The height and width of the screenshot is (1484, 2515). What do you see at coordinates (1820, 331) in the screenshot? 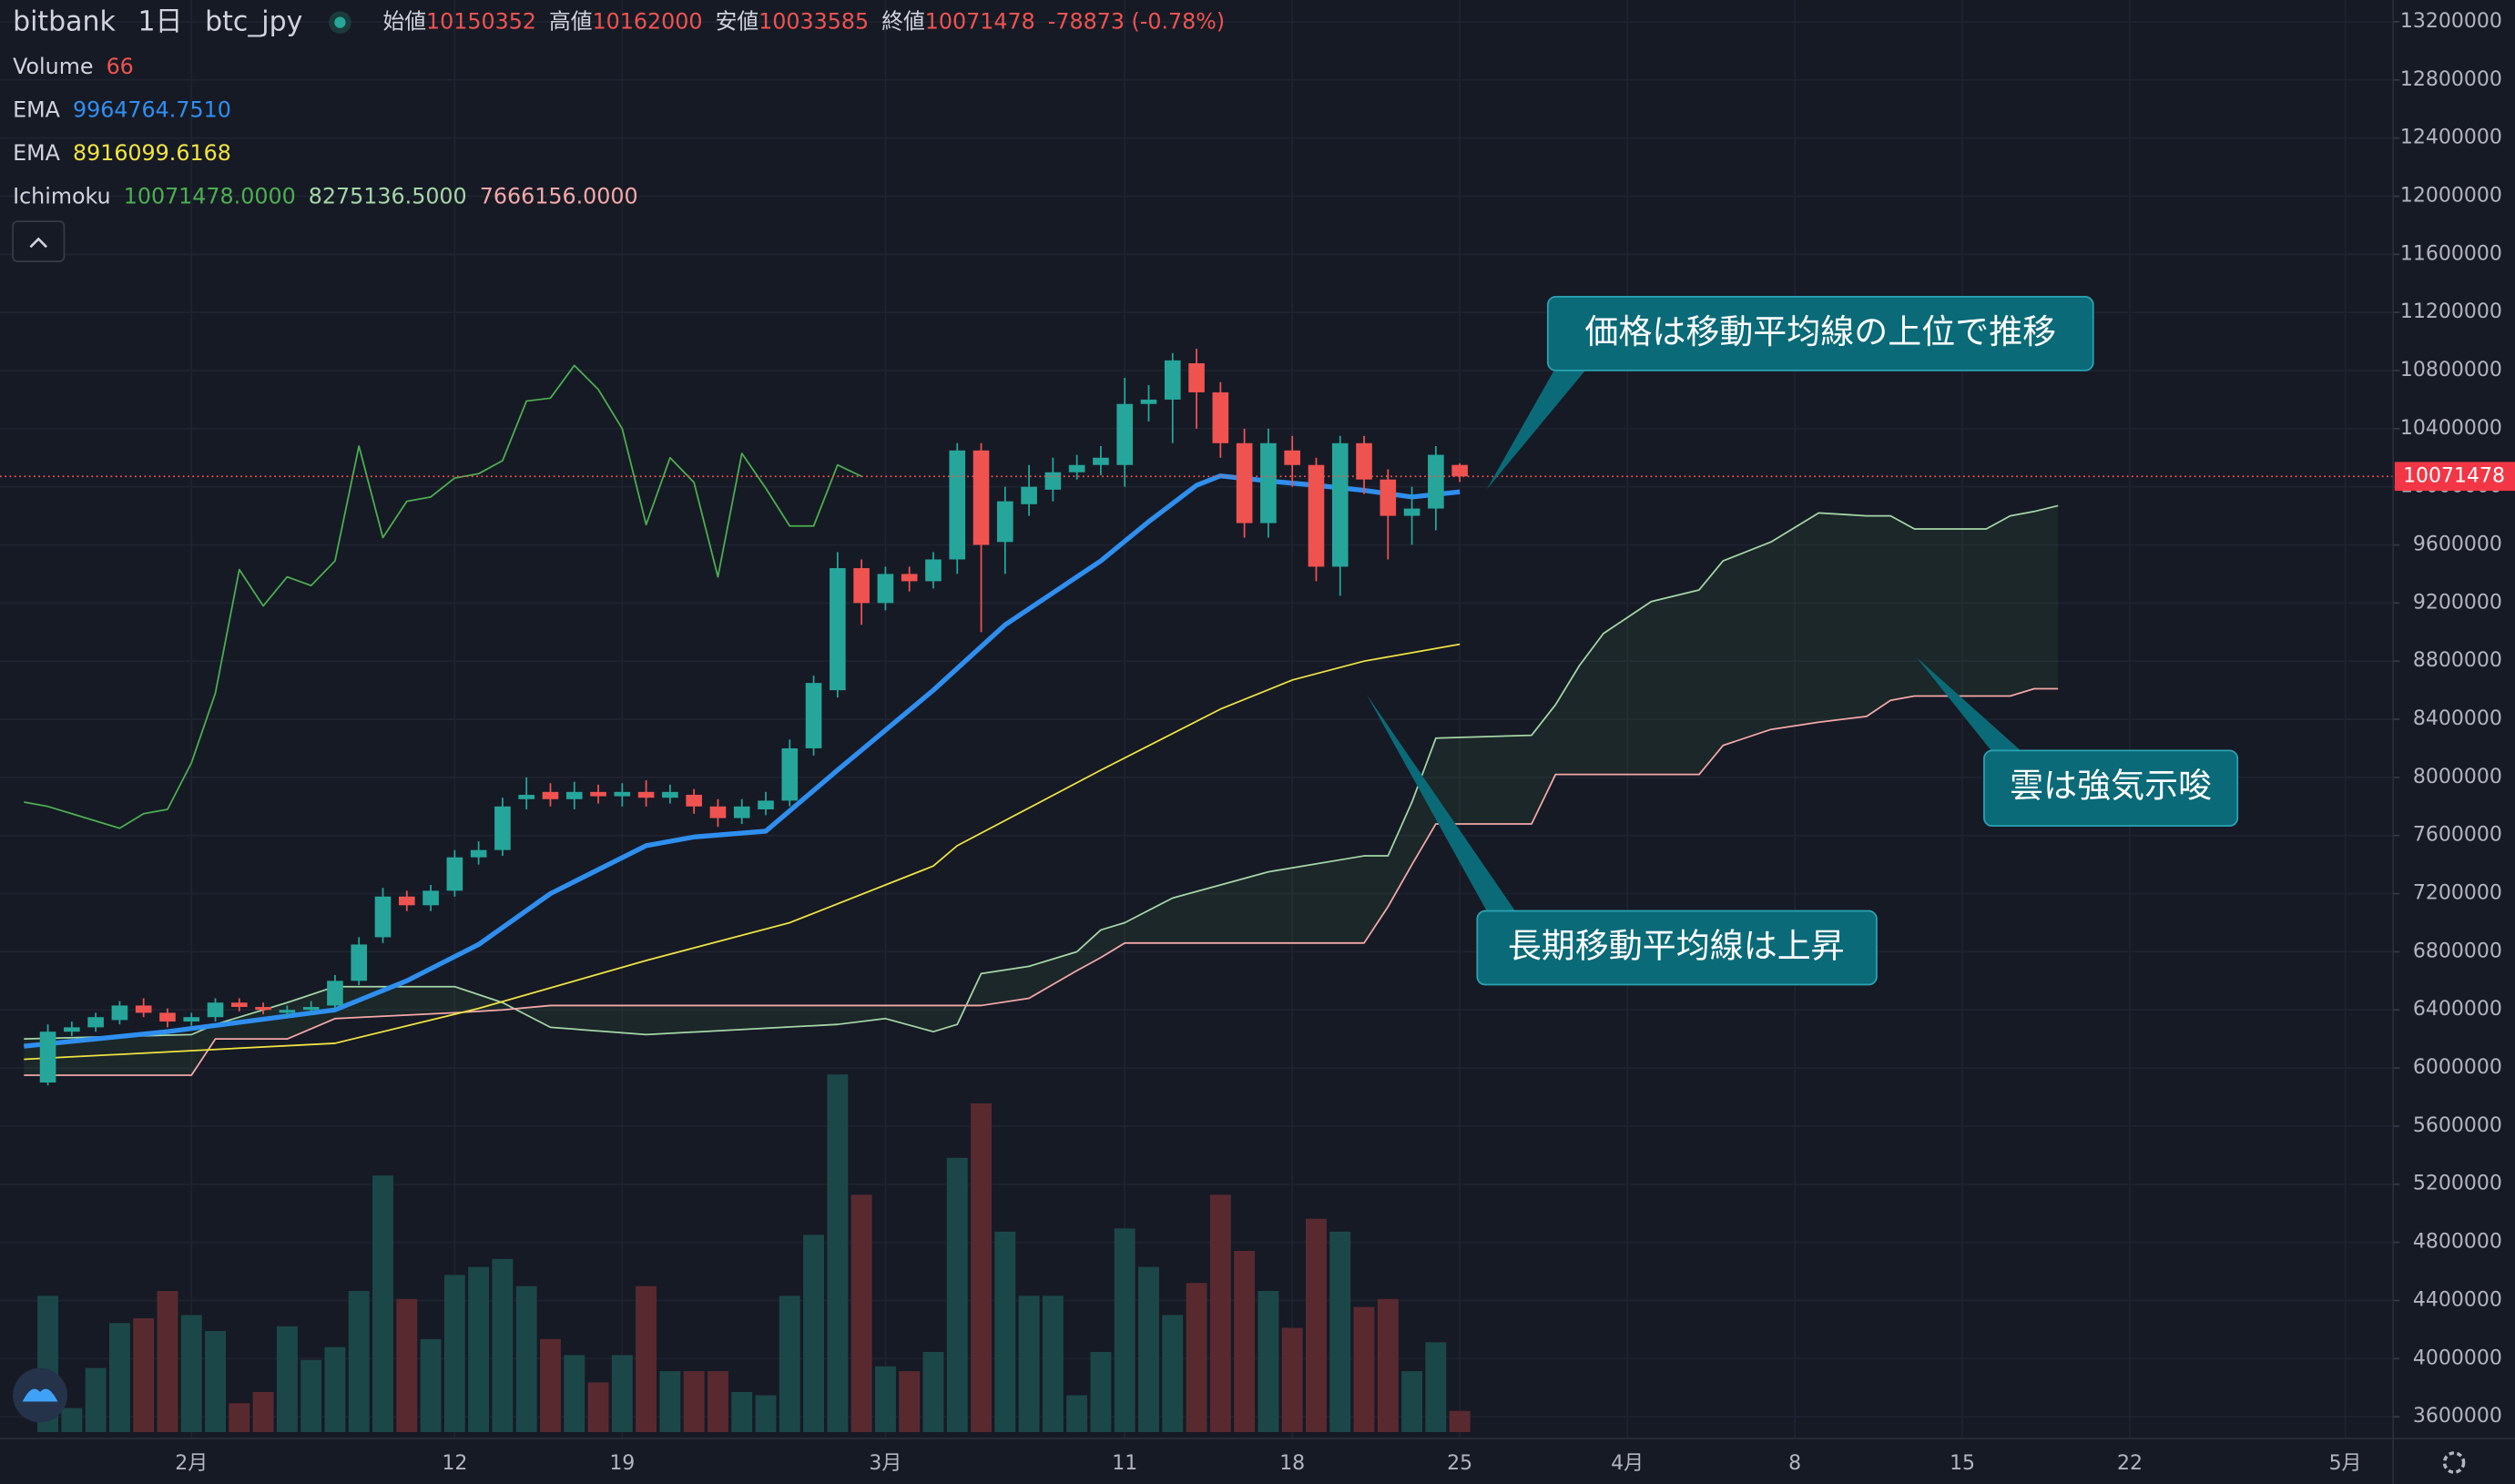
I see `annotation-text: 価格は移動平均線の上位で推移` at bounding box center [1820, 331].